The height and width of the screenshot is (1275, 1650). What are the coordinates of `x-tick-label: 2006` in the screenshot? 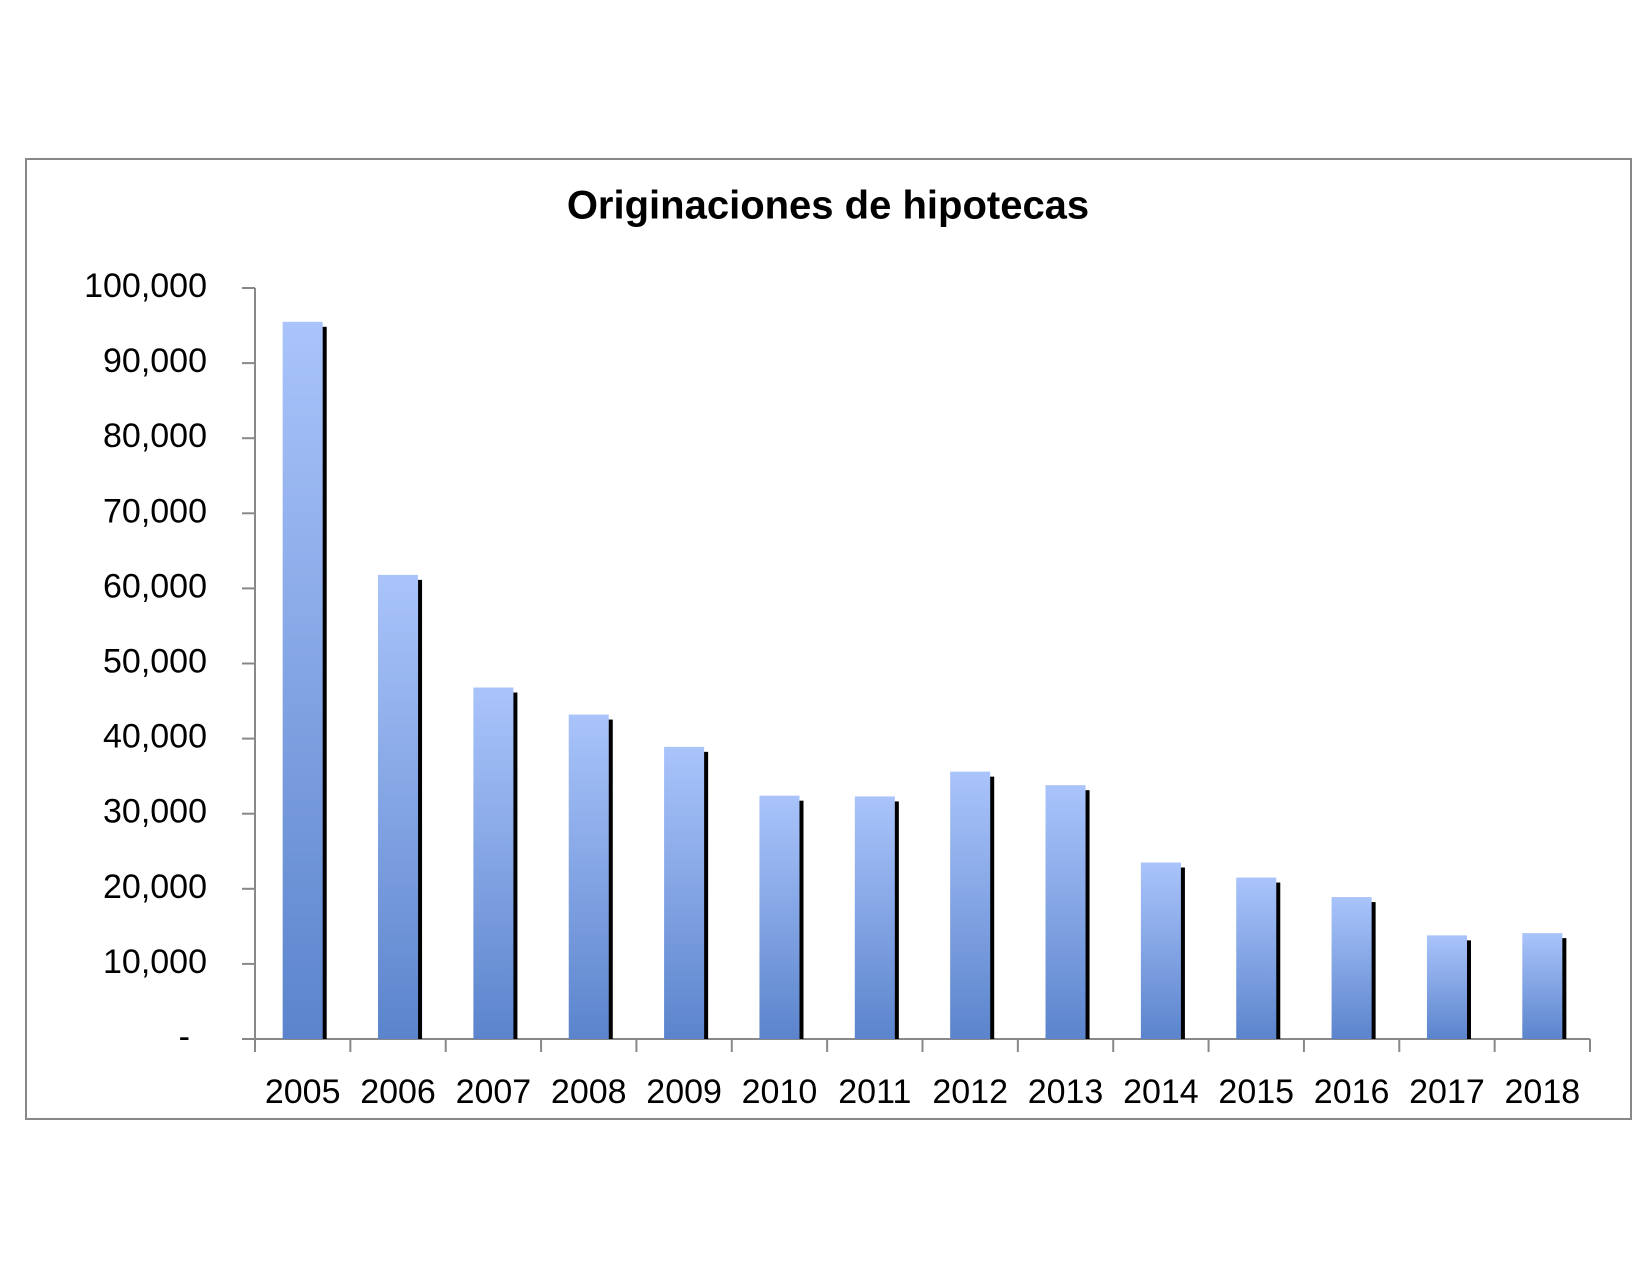 It's located at (398, 1092).